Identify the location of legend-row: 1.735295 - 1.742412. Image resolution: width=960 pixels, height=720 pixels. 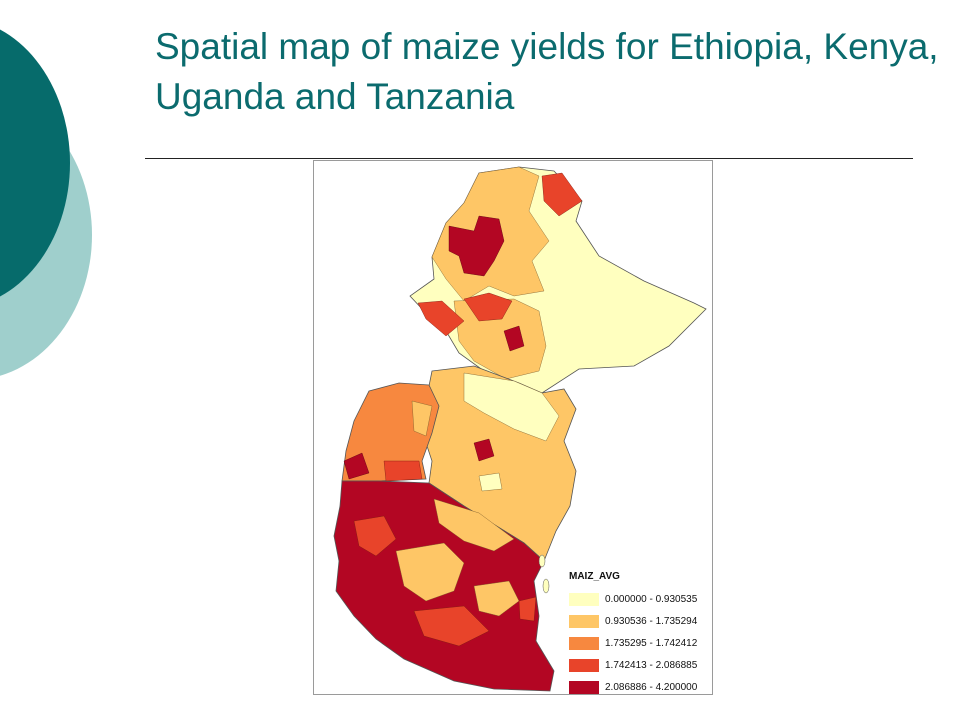
(639, 643).